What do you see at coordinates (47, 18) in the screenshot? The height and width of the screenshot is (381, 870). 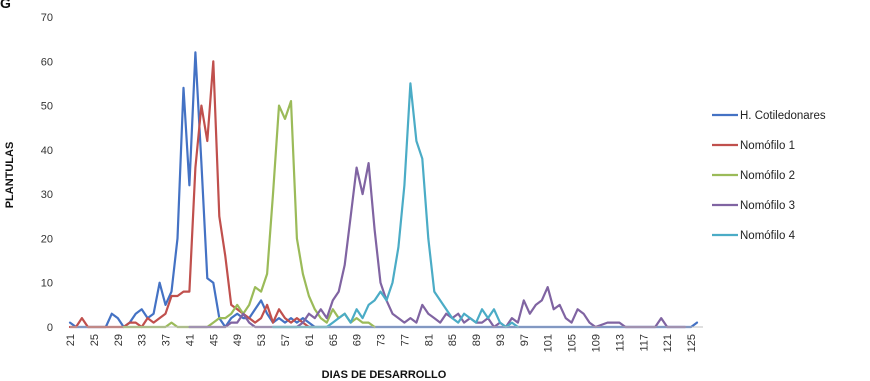 I see `y-tick-label: 70` at bounding box center [47, 18].